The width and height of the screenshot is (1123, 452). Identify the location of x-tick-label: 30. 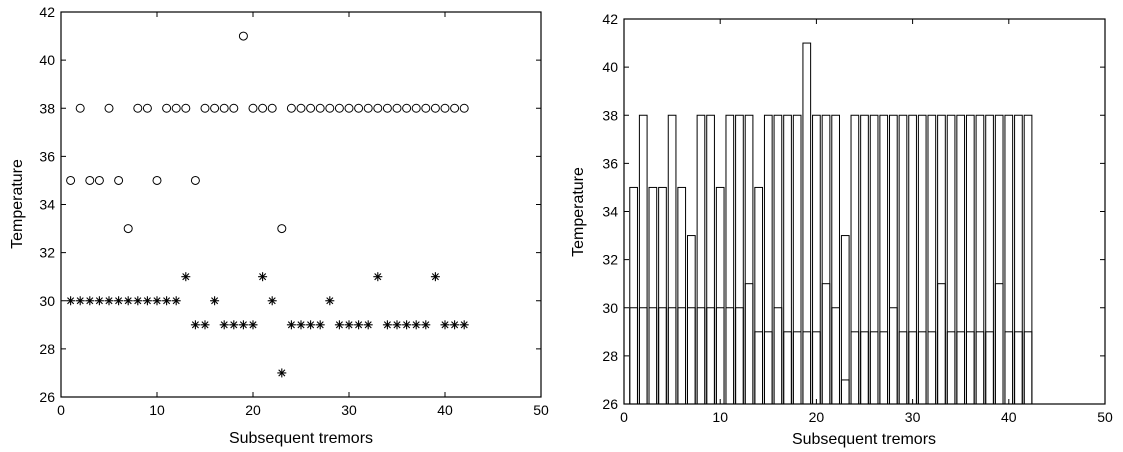
(913, 417).